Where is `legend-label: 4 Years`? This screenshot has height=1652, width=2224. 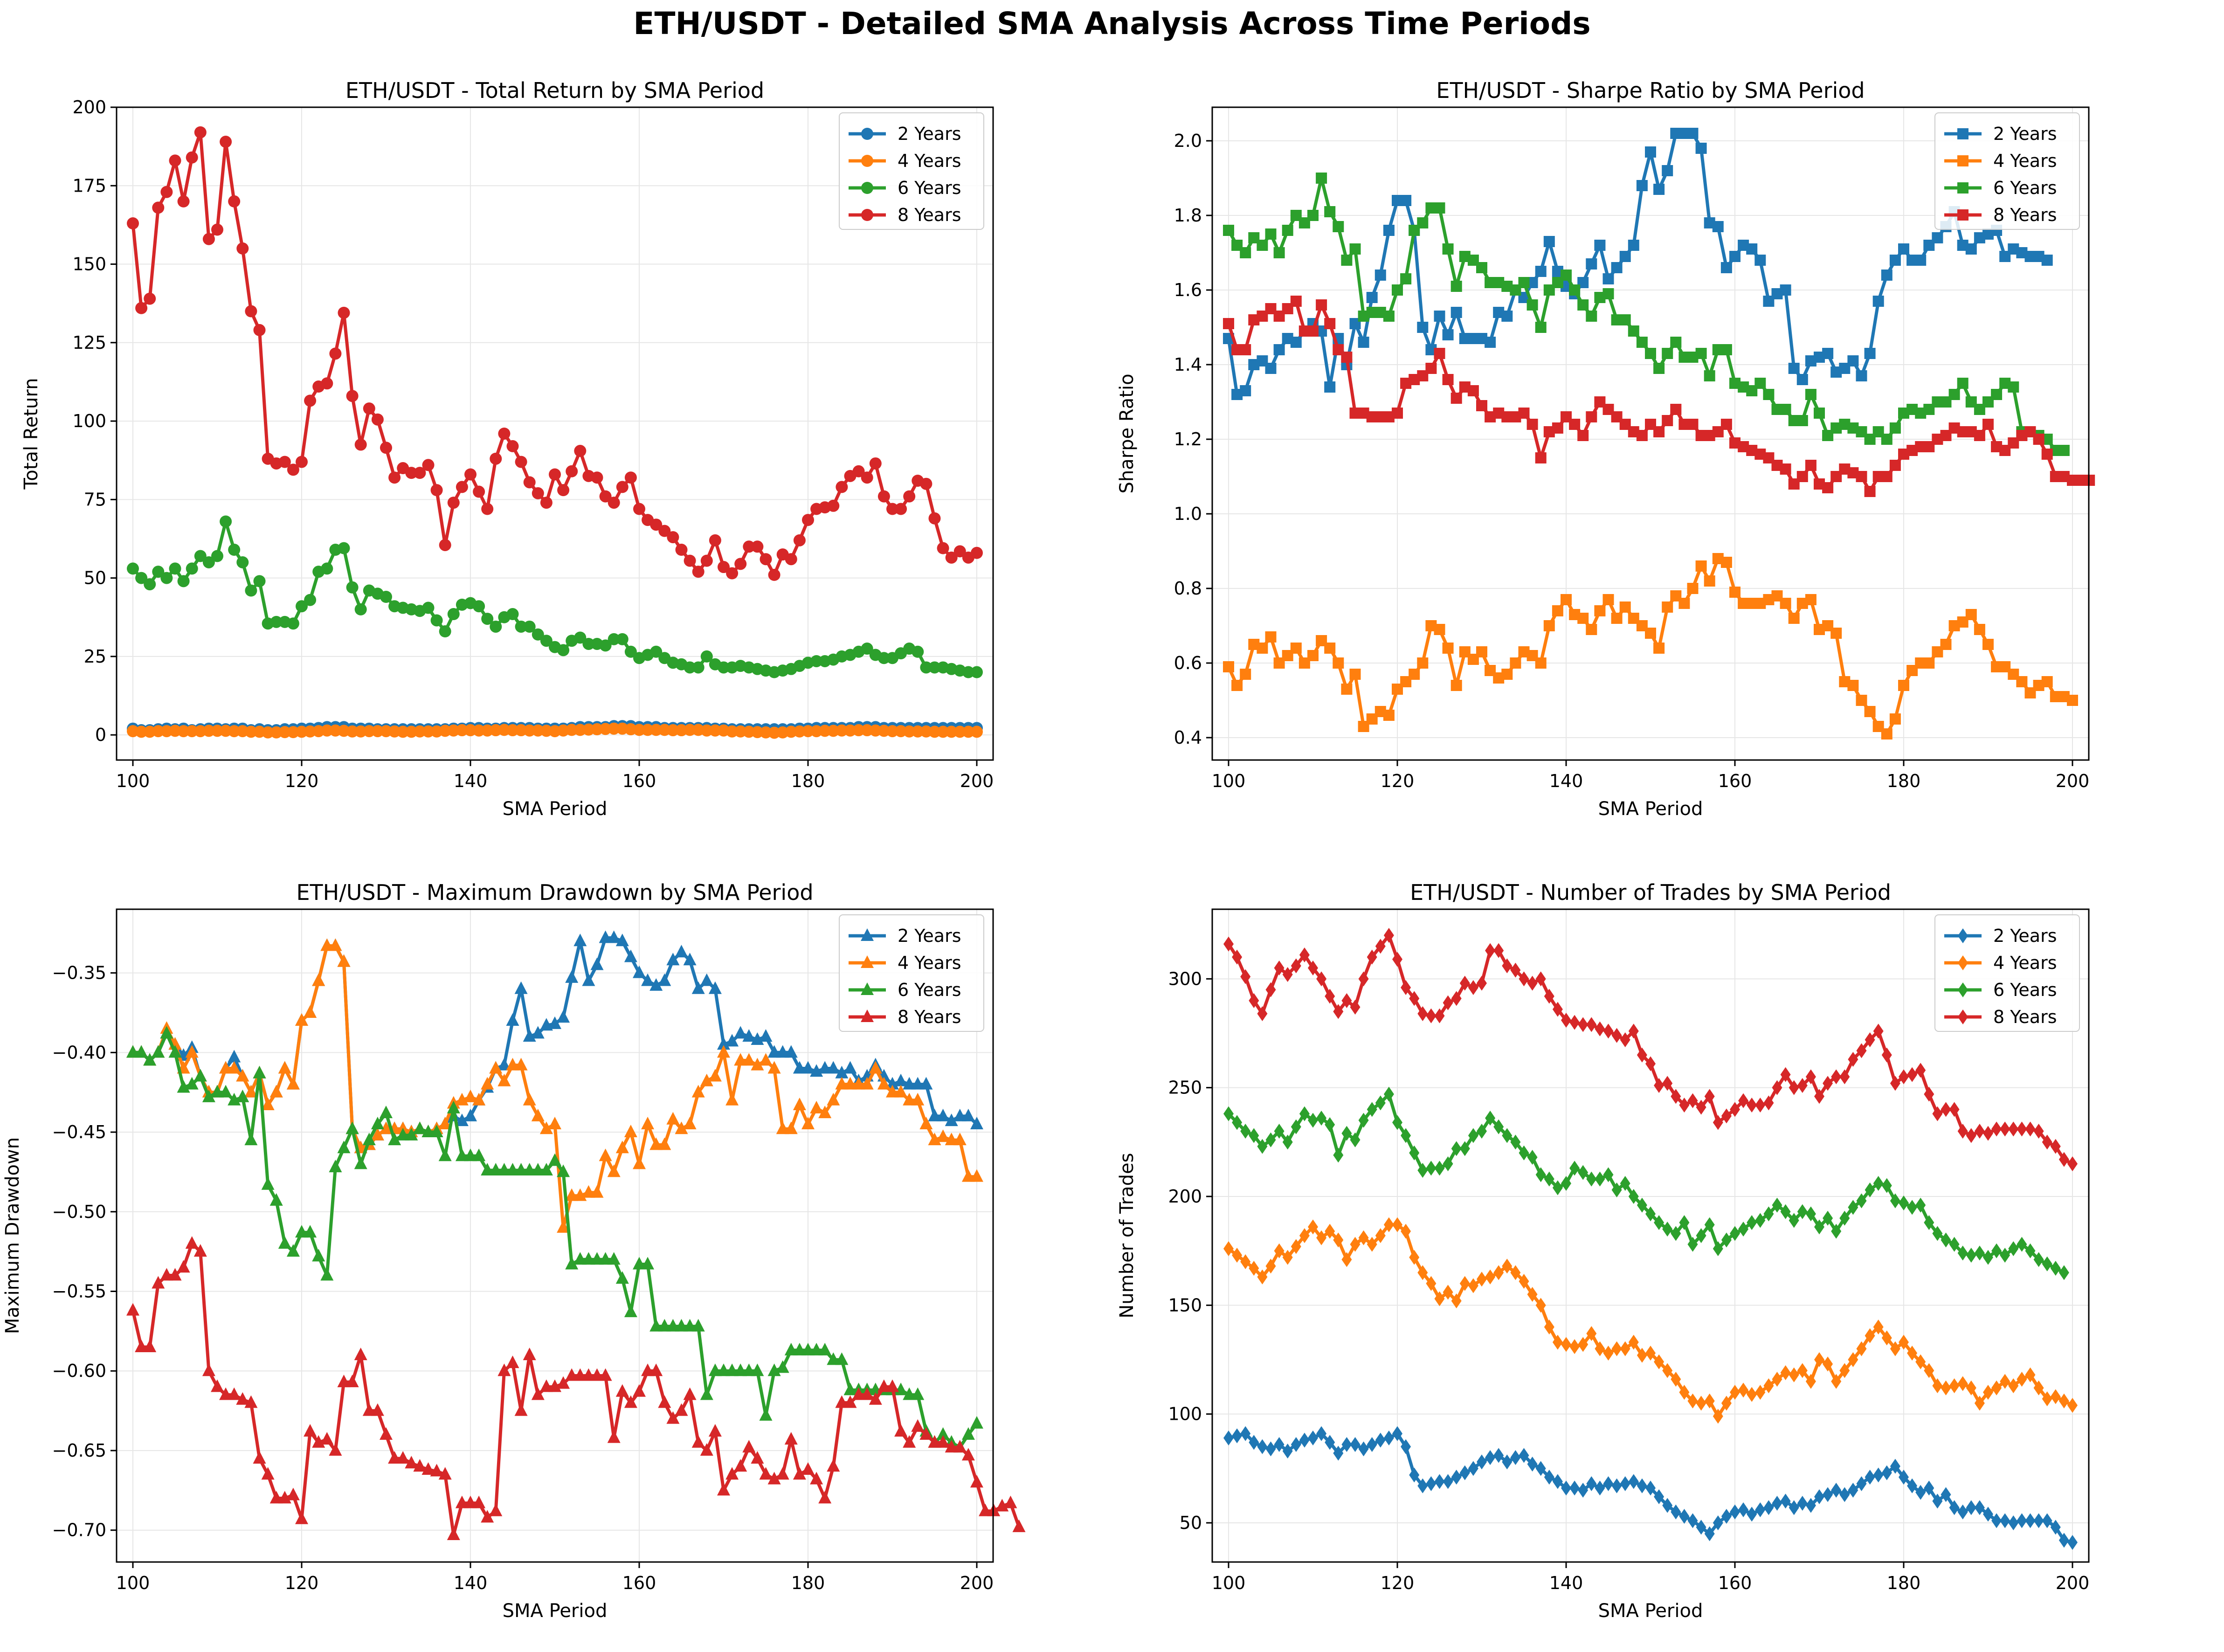
legend-label: 4 Years is located at coordinates (2025, 161).